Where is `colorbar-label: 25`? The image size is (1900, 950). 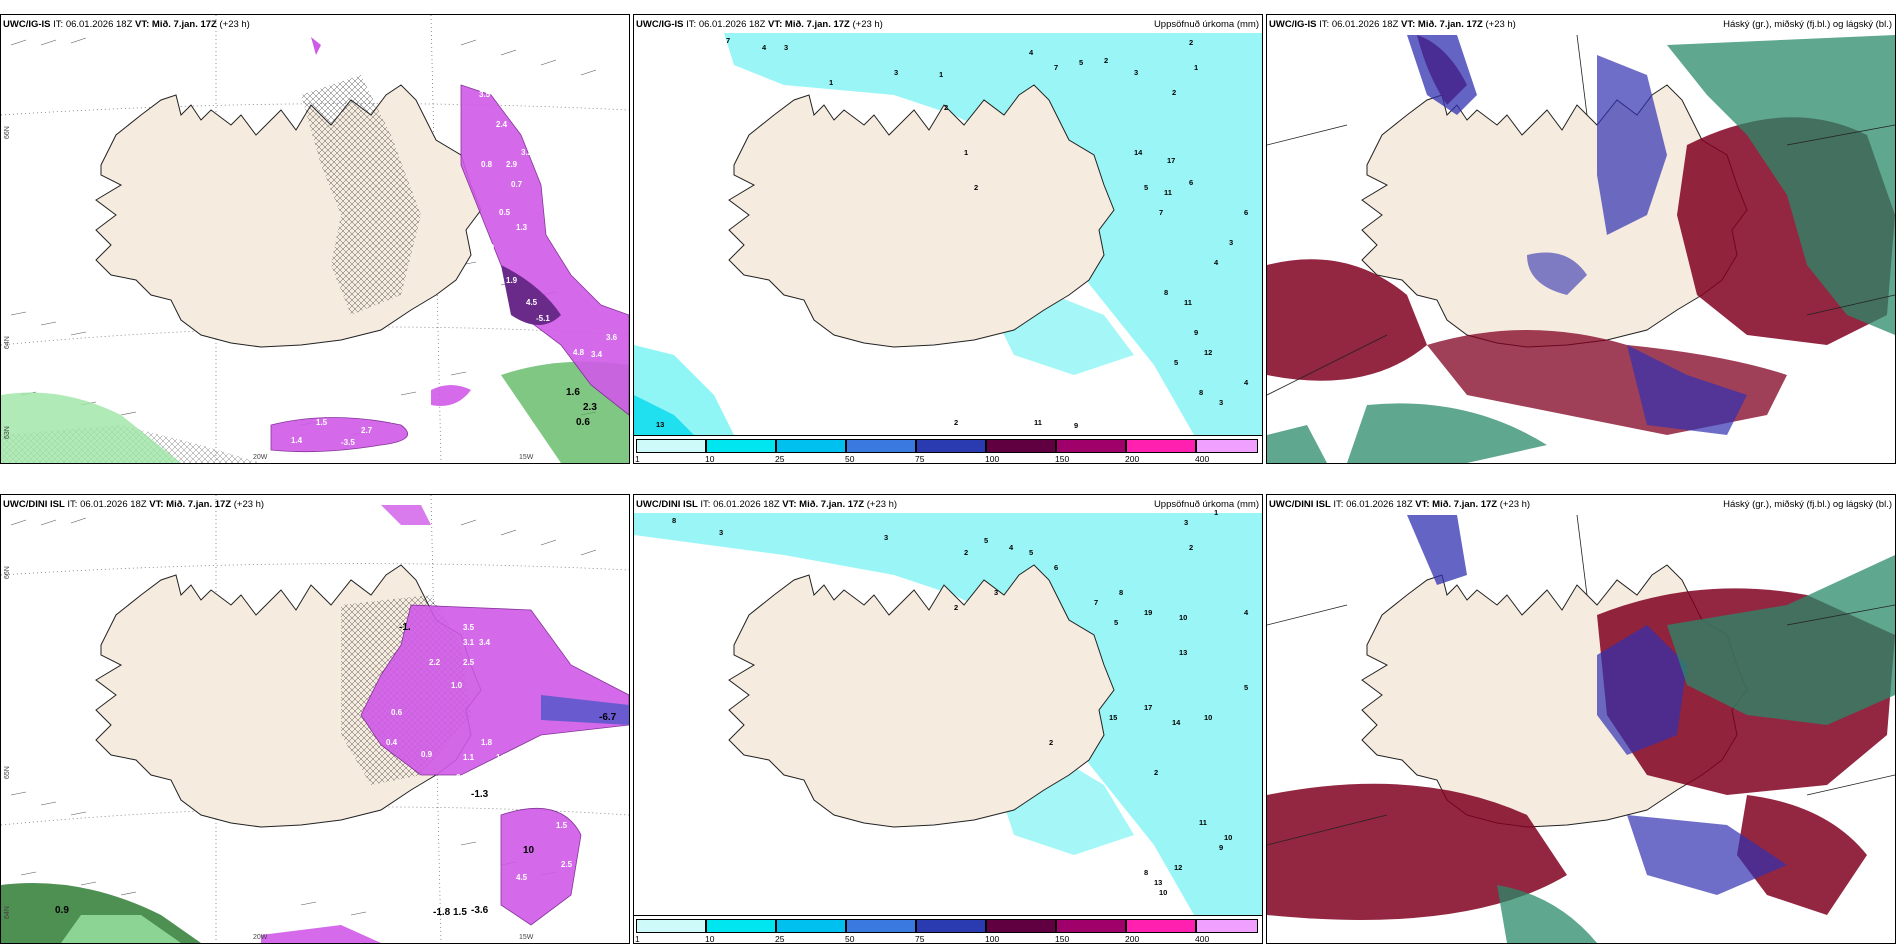 colorbar-label: 25 is located at coordinates (780, 939).